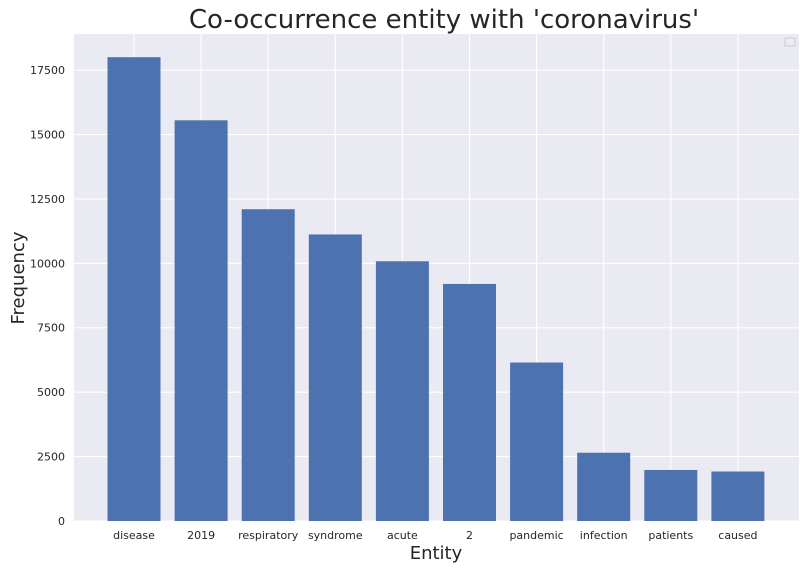 The image size is (806, 570). I want to click on y-tick-labels: 0 2500 5000 7500 10000 12500 15000 17500, so click(47, 296).